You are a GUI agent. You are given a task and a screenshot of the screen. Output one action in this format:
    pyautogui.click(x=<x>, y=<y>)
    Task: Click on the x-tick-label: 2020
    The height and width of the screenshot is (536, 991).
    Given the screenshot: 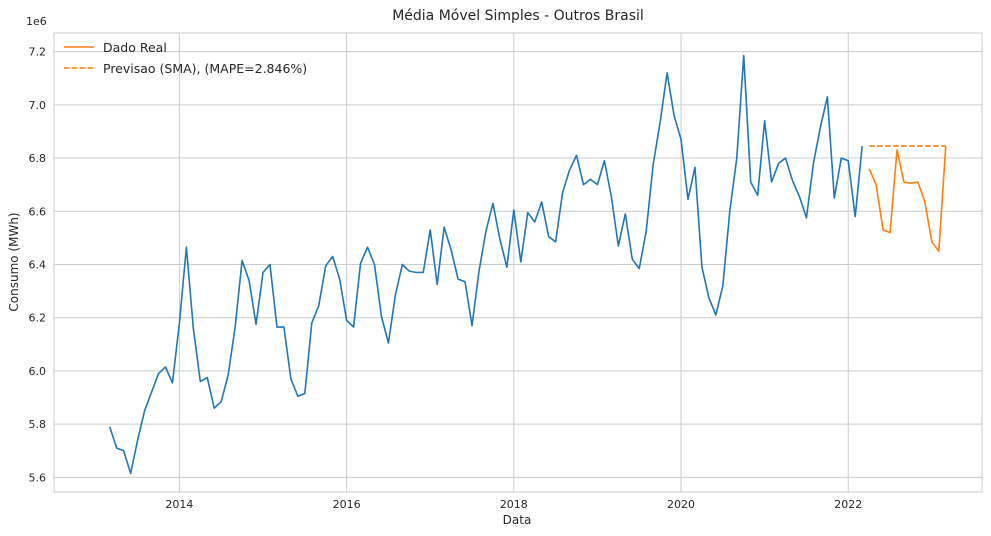 What is the action you would take?
    pyautogui.click(x=681, y=504)
    